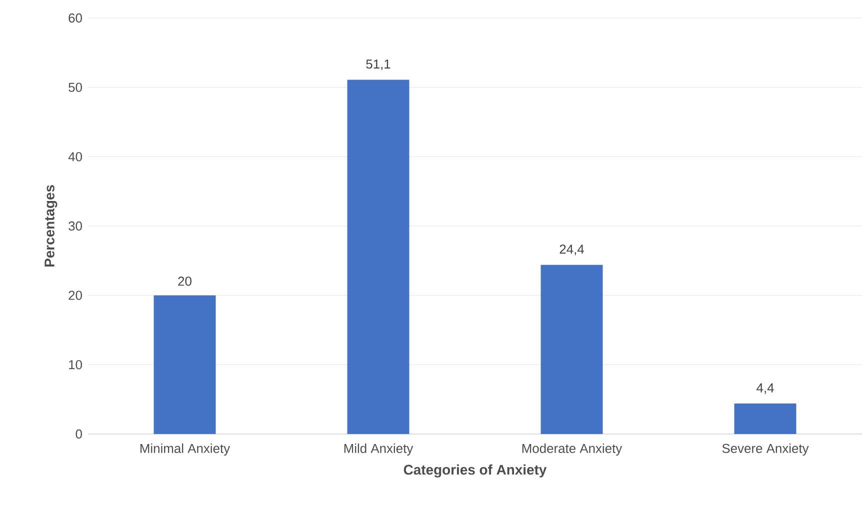  Describe the element at coordinates (75, 18) in the screenshot. I see `y-tick-label: 60` at that location.